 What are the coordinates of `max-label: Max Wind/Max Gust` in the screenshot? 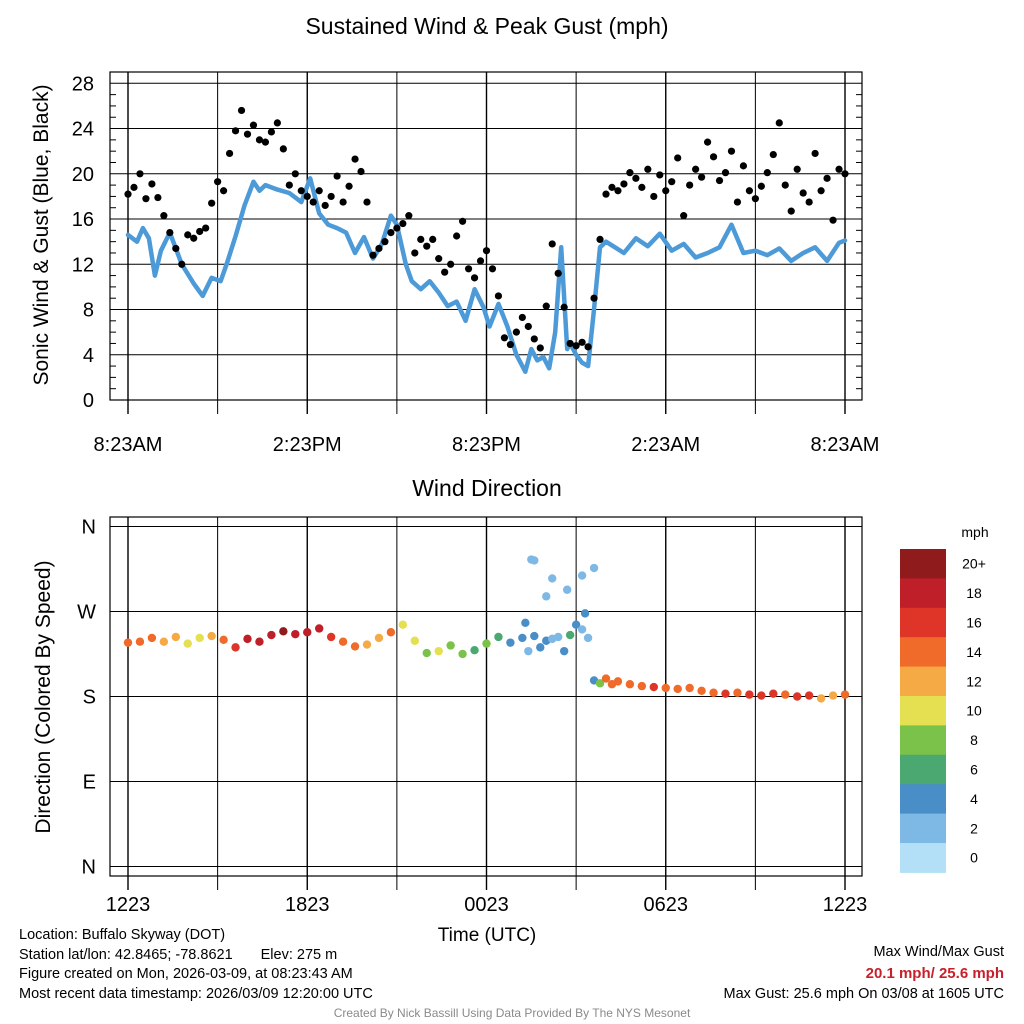 It's located at (938, 952).